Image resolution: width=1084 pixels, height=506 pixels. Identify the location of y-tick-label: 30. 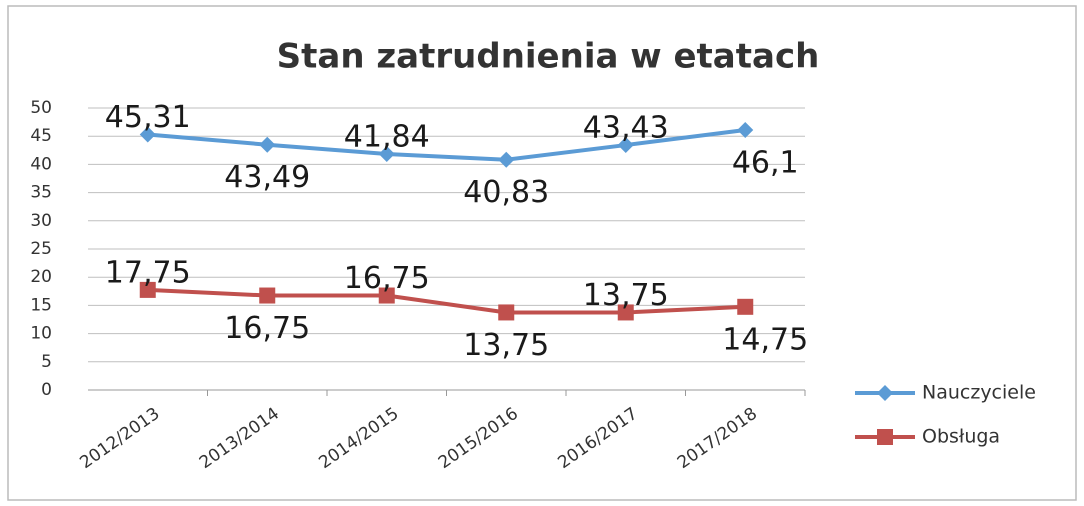
(41, 221).